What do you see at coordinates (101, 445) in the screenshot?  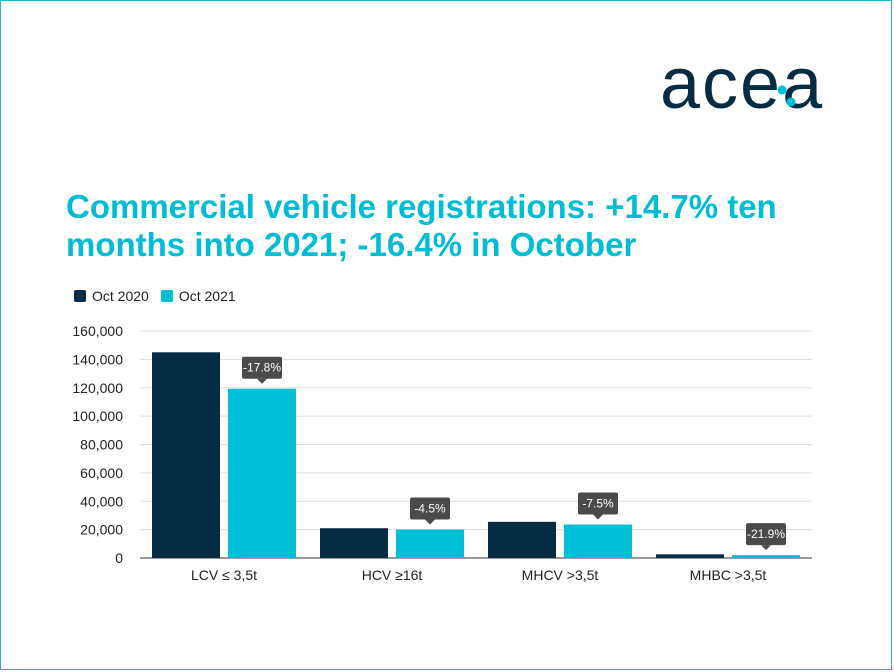 I see `y-tick-label: 80,000` at bounding box center [101, 445].